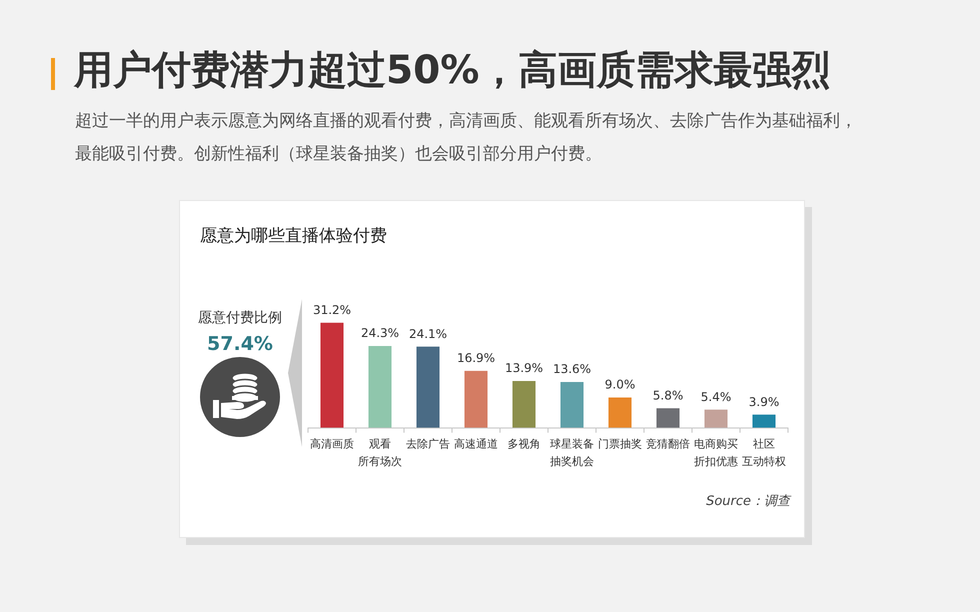  Describe the element at coordinates (452, 71) in the screenshot. I see `chart-title: 用户付费潜力超过50%，高画质需求最强烈` at that location.